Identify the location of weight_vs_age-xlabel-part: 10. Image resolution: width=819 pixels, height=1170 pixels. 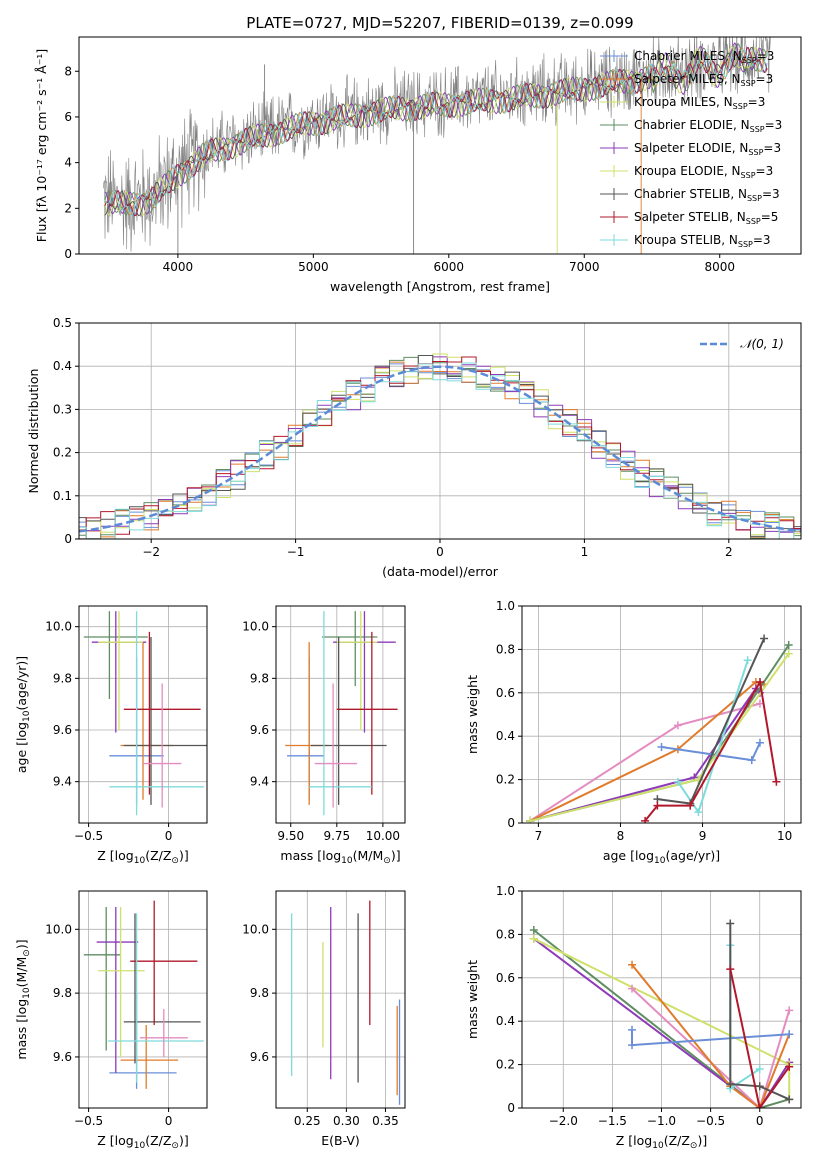
(660, 861).